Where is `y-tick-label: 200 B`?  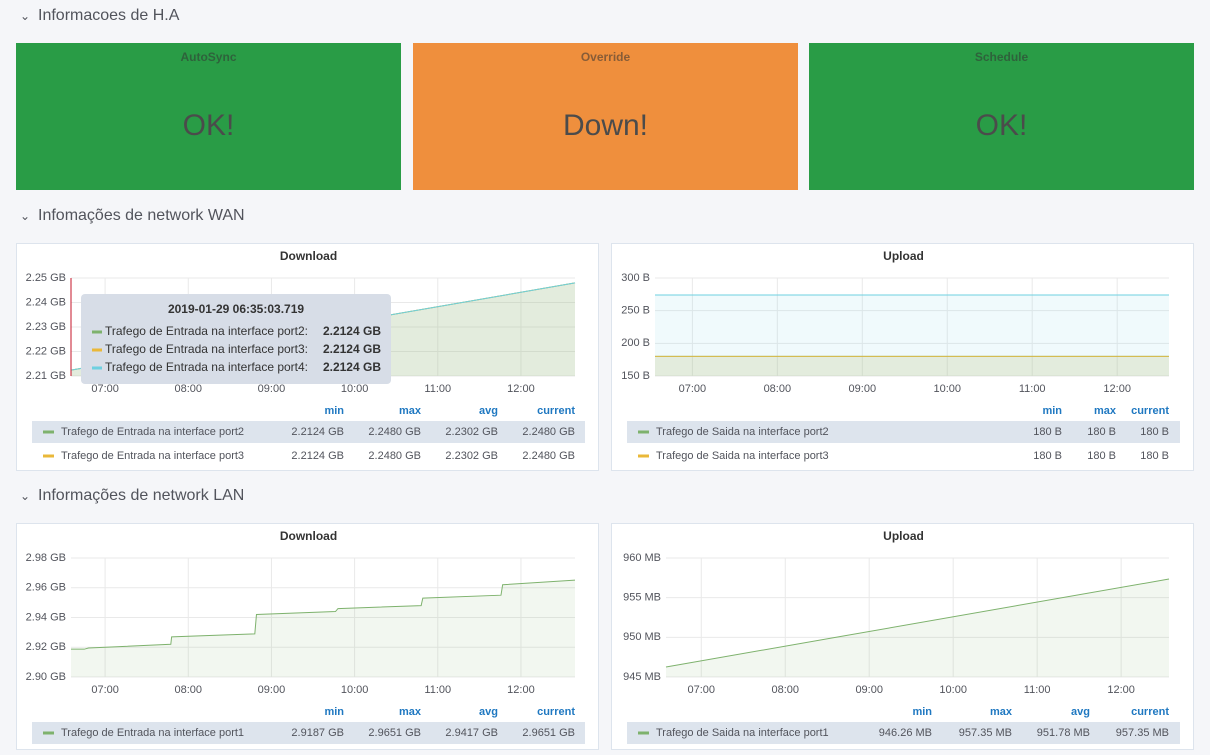 y-tick-label: 200 B is located at coordinates (635, 343).